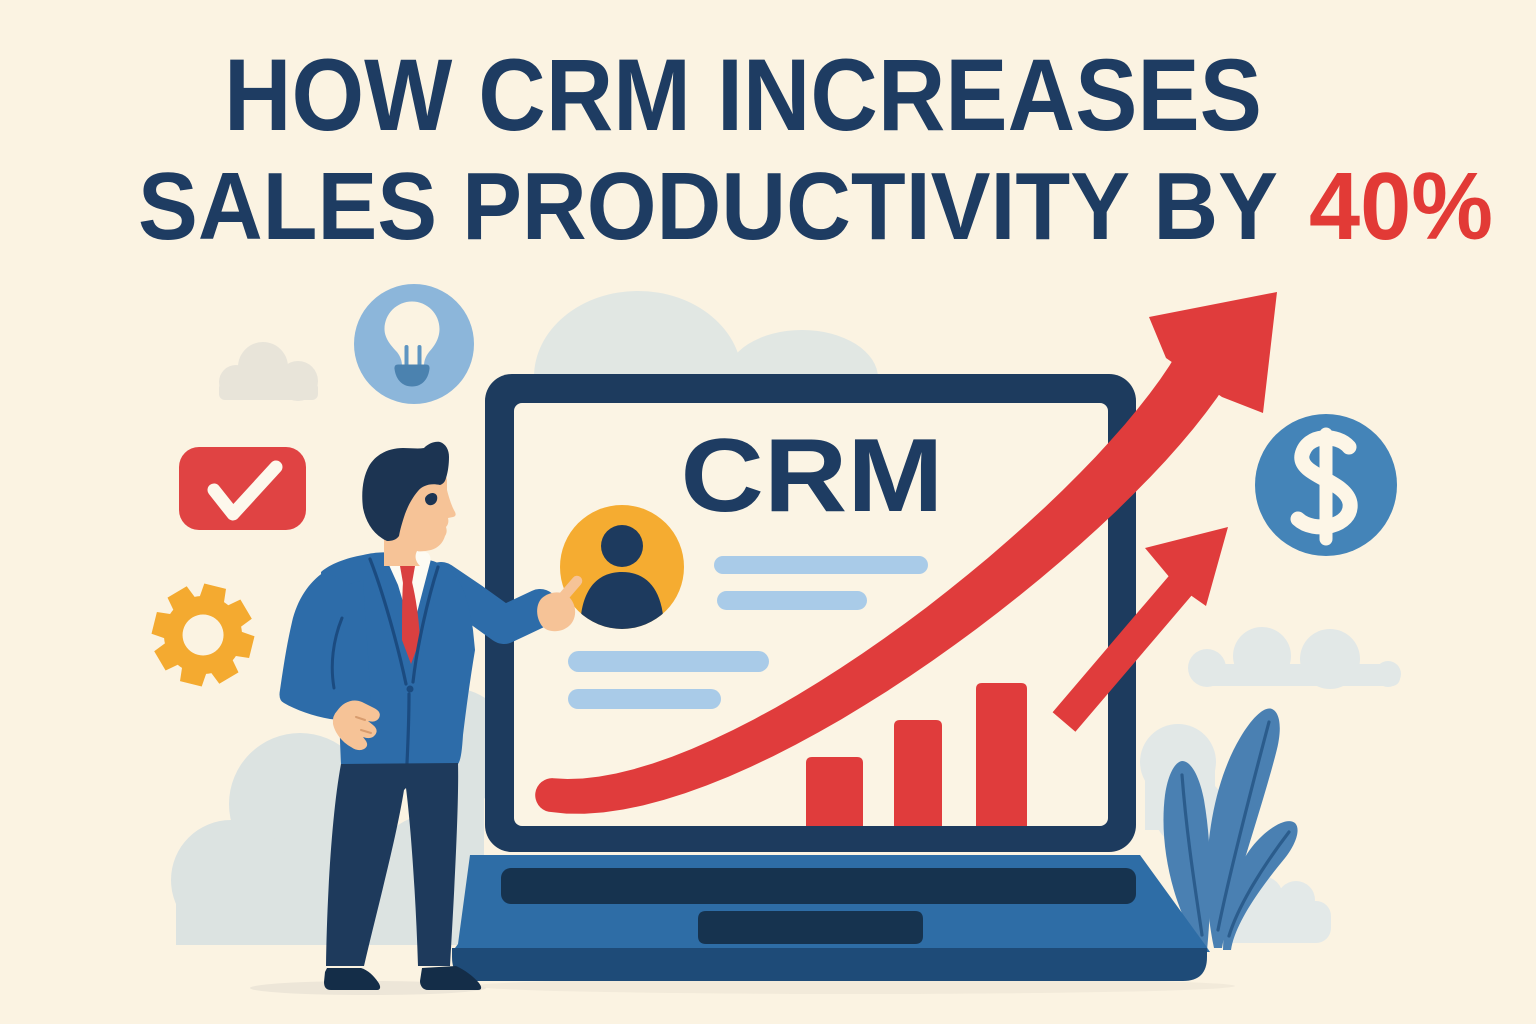 The image size is (1536, 1024). I want to click on svg-text: CRM, so click(812, 476).